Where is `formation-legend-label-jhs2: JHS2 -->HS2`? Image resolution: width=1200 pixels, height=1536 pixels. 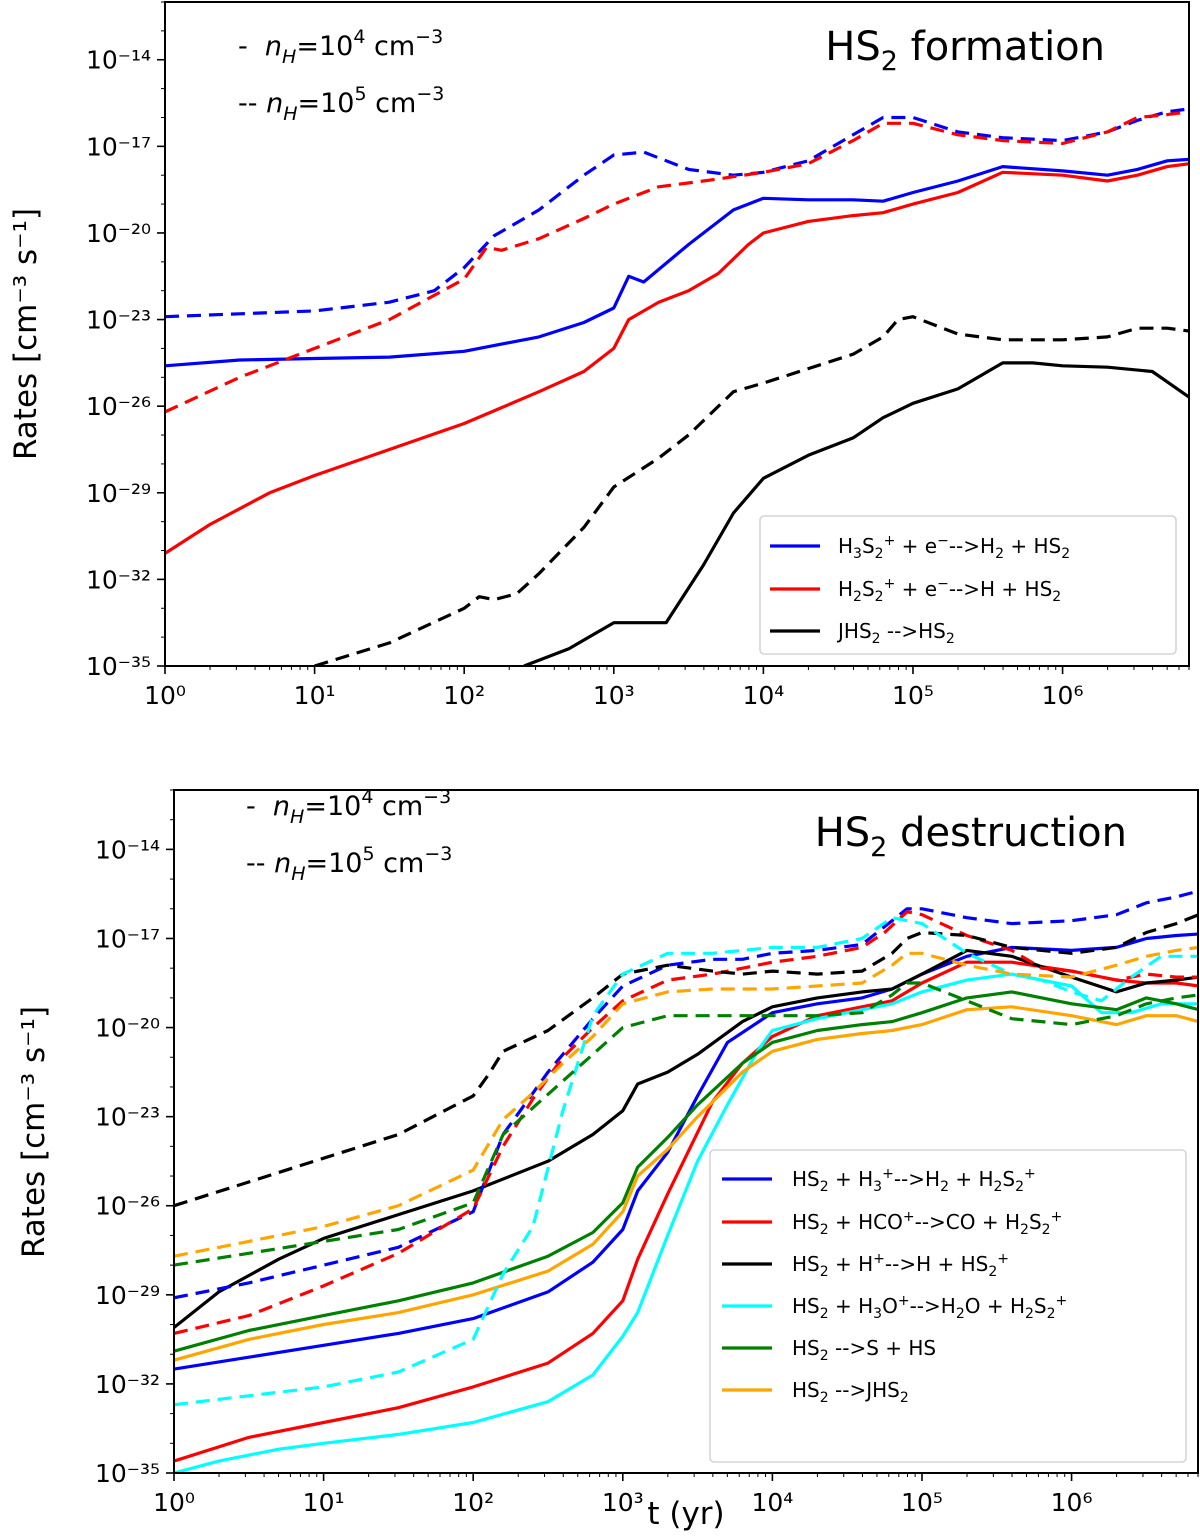 formation-legend-label-jhs2: JHS2 -->HS2 is located at coordinates (895, 633).